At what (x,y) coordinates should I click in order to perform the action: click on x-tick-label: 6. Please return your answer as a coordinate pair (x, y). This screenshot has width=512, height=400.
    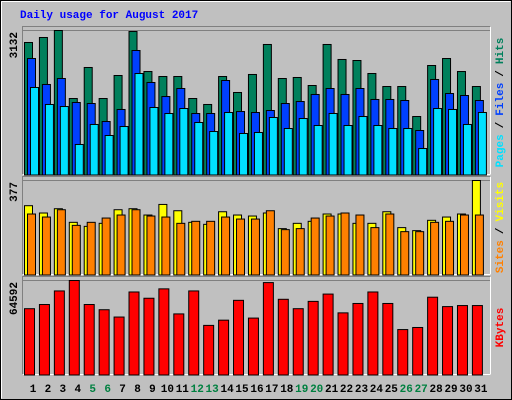
    Looking at the image, I should click on (107, 390).